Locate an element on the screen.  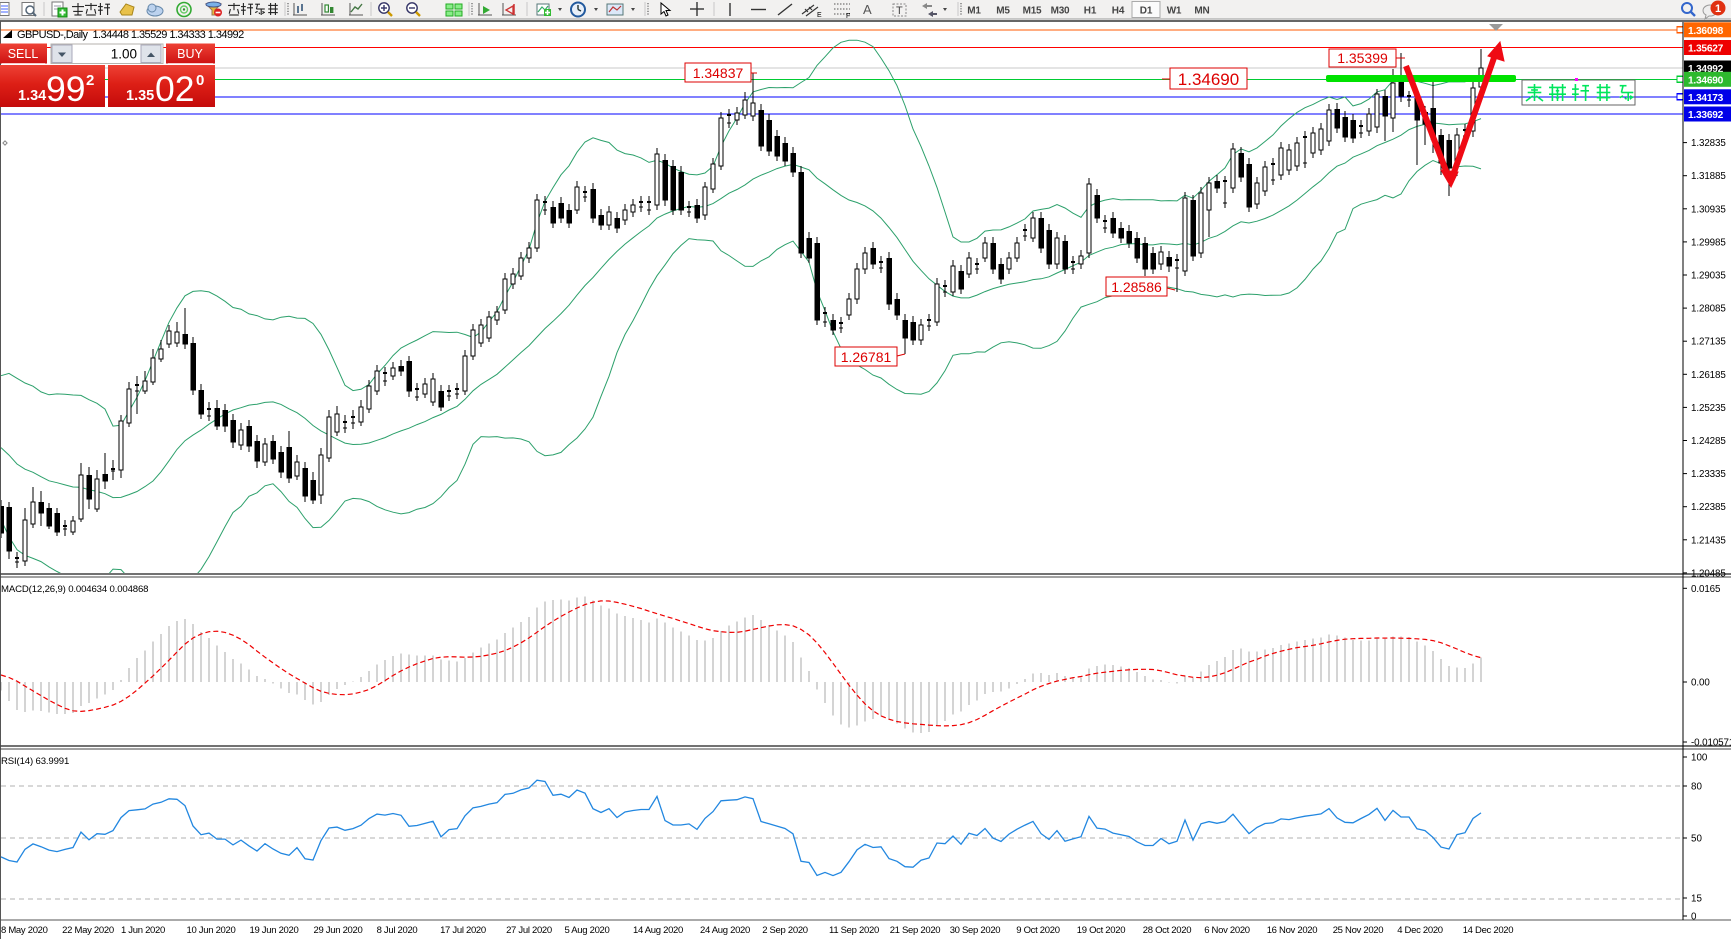
svg-text: 28 Oct 2020 is located at coordinates (1167, 930).